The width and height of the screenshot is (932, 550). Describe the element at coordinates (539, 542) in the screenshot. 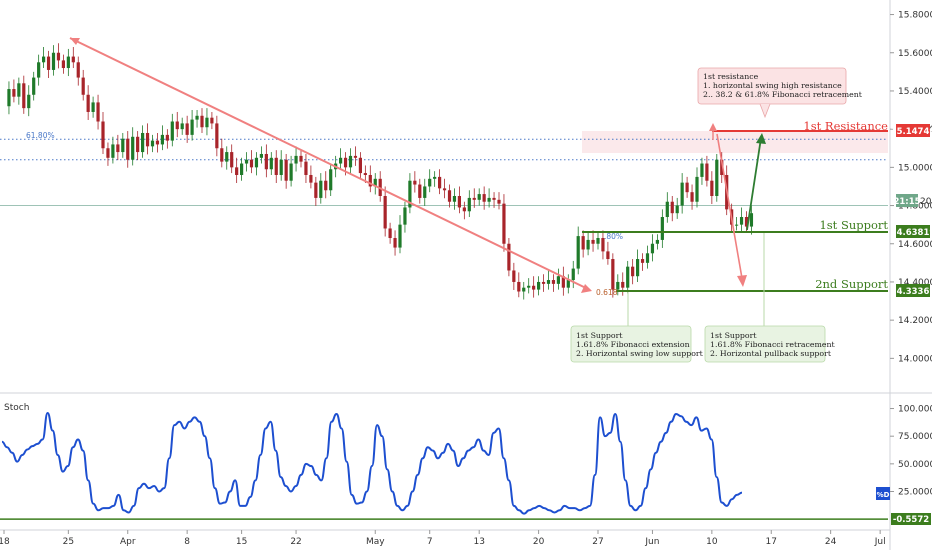

I see `time-tick-label: 20` at that location.